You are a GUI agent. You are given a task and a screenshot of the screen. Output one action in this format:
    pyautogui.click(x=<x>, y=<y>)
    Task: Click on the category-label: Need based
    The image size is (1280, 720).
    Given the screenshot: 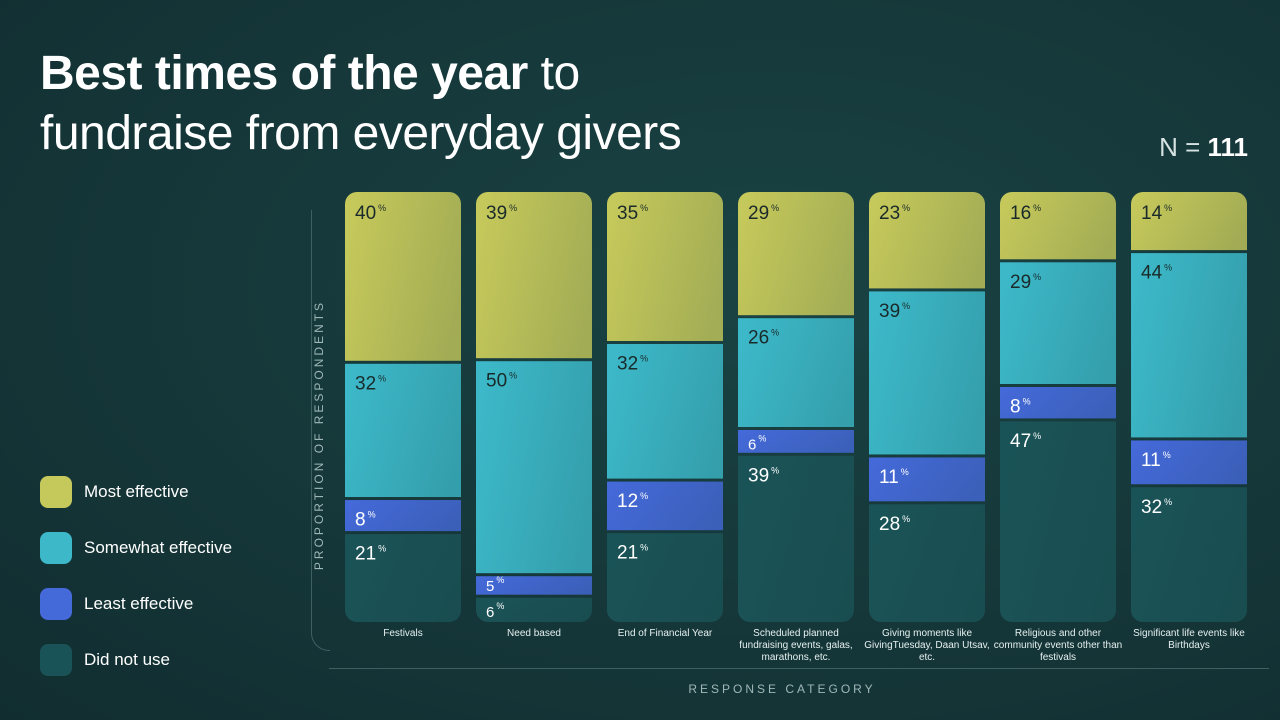 What is the action you would take?
    pyautogui.click(x=534, y=633)
    